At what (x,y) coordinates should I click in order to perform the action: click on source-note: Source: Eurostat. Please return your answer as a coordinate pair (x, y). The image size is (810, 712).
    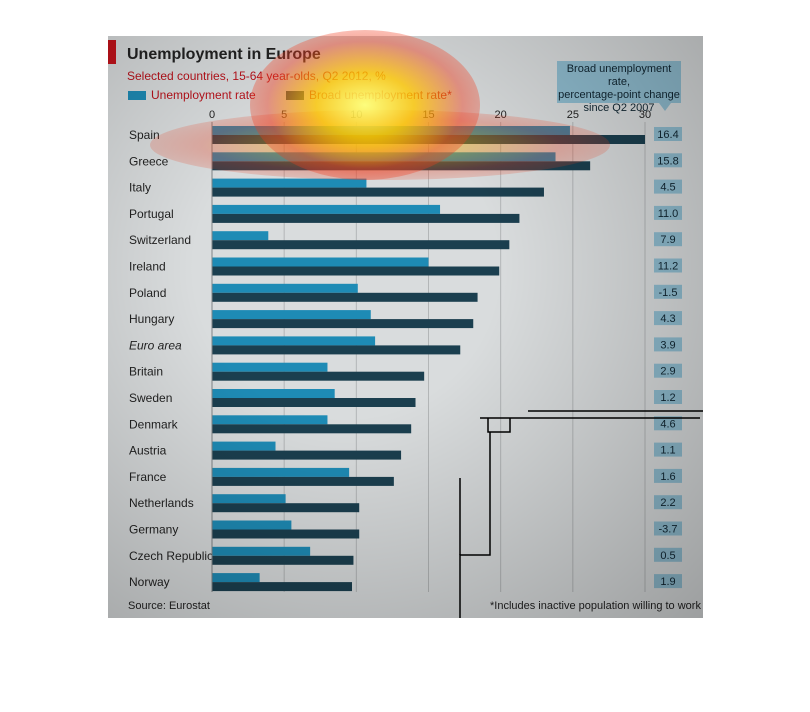
    Looking at the image, I should click on (169, 606).